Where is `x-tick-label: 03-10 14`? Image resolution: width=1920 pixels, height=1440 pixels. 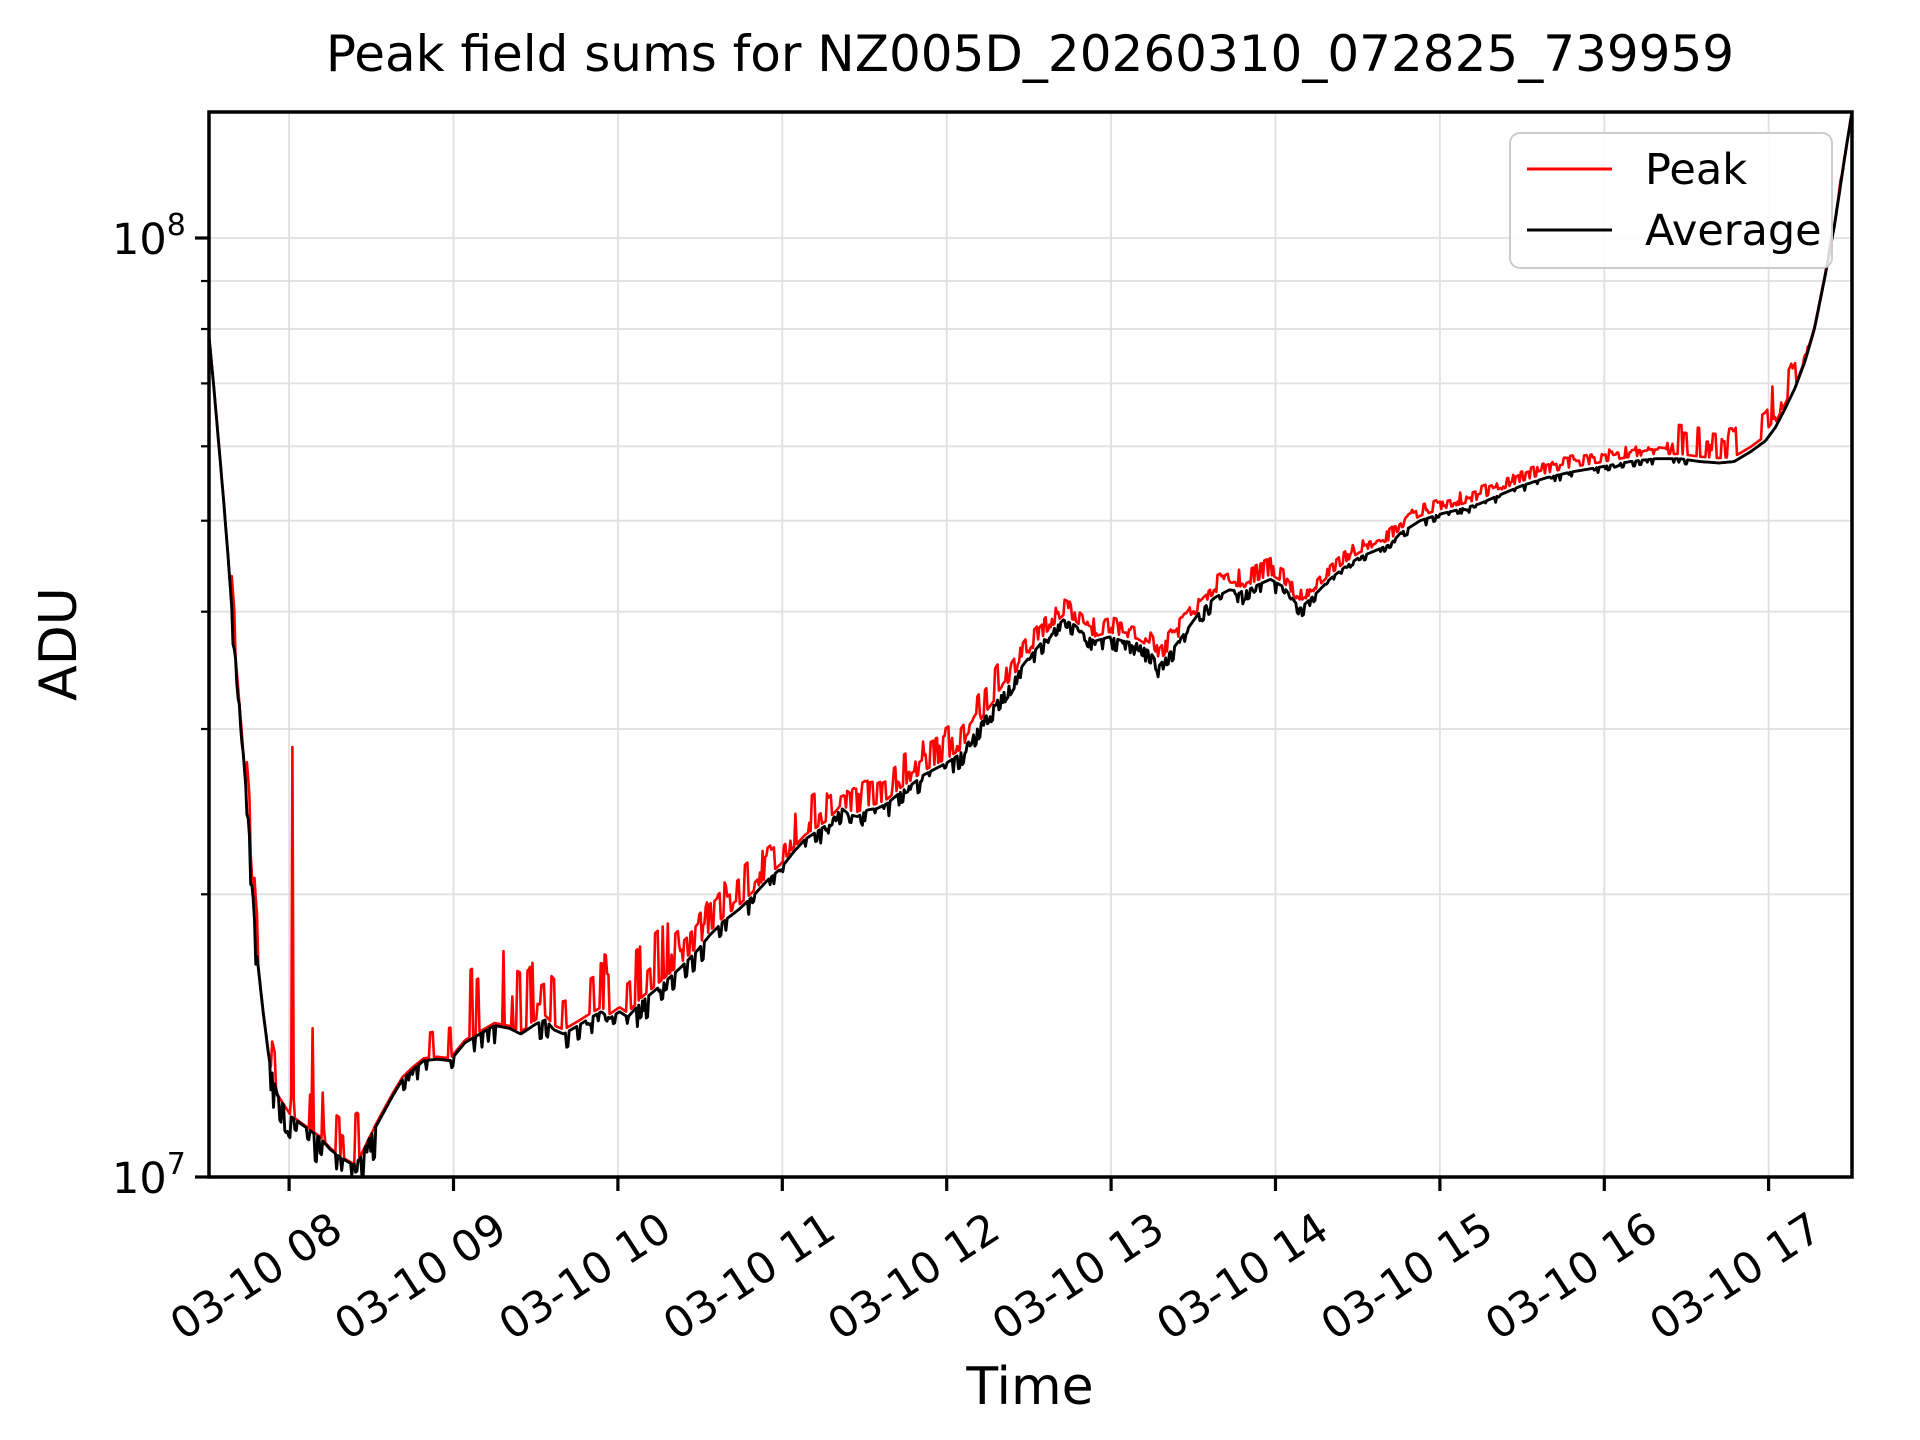
x-tick-label: 03-10 14 is located at coordinates (1242, 1276).